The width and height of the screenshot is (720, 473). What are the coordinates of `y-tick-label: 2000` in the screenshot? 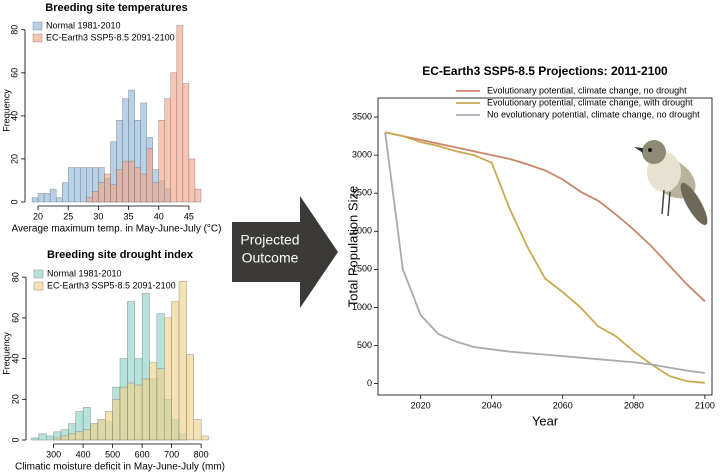 It's located at (362, 231).